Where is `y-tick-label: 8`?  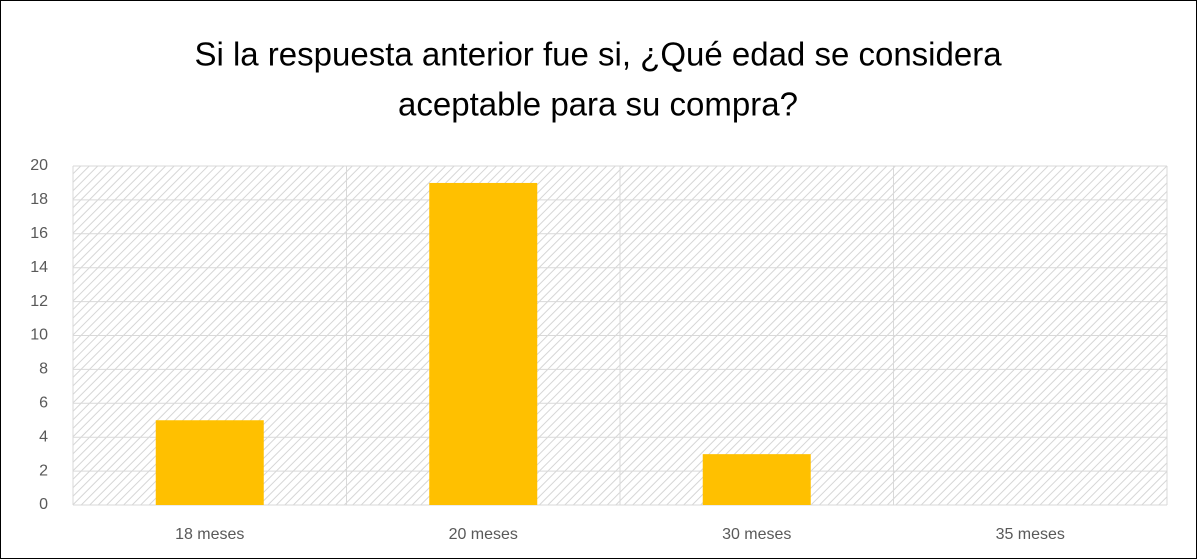
y-tick-label: 8 is located at coordinates (43, 369).